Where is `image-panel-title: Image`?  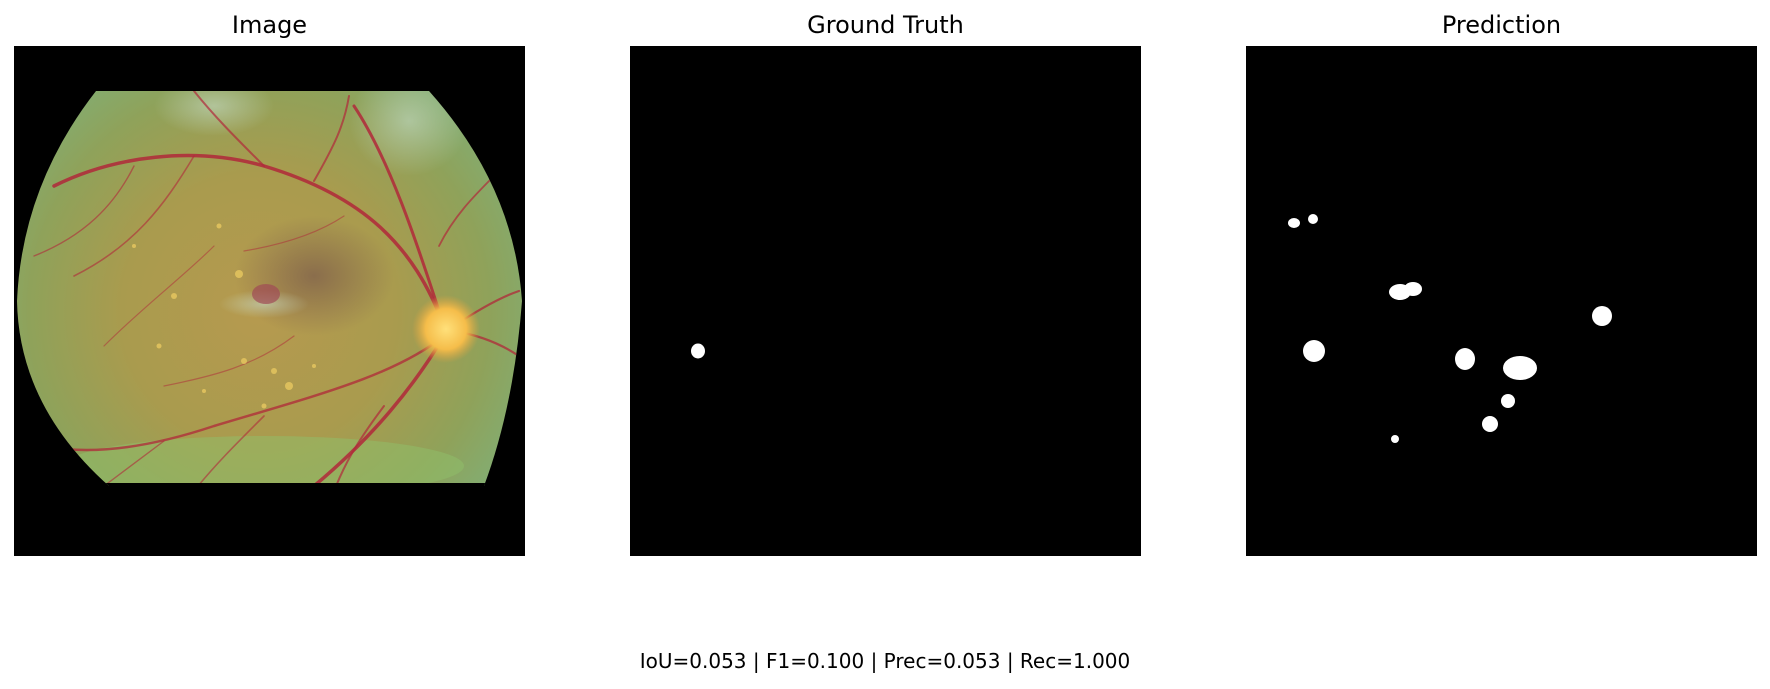
image-panel-title: Image is located at coordinates (269, 25).